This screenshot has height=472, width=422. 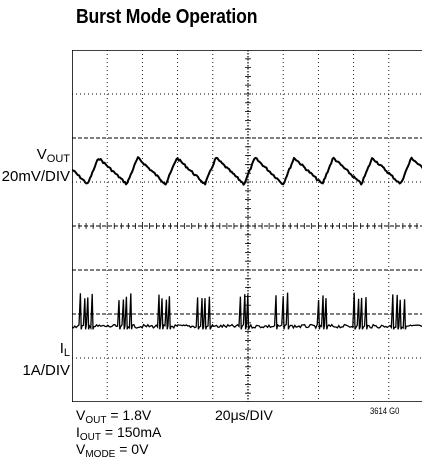 What do you see at coordinates (247, 311) in the screenshot?
I see `il-trace` at bounding box center [247, 311].